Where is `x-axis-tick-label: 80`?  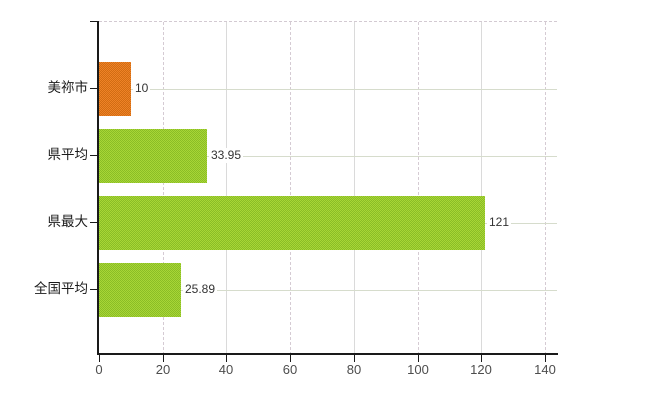
x-axis-tick-label: 80 is located at coordinates (354, 369).